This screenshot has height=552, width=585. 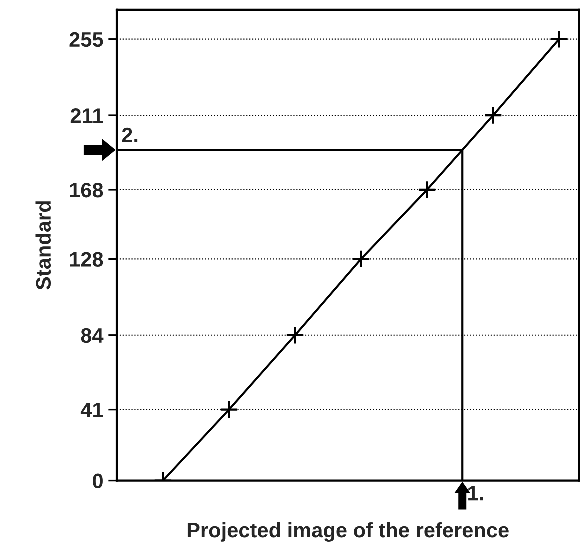 What do you see at coordinates (476, 493) in the screenshot?
I see `text: 1.` at bounding box center [476, 493].